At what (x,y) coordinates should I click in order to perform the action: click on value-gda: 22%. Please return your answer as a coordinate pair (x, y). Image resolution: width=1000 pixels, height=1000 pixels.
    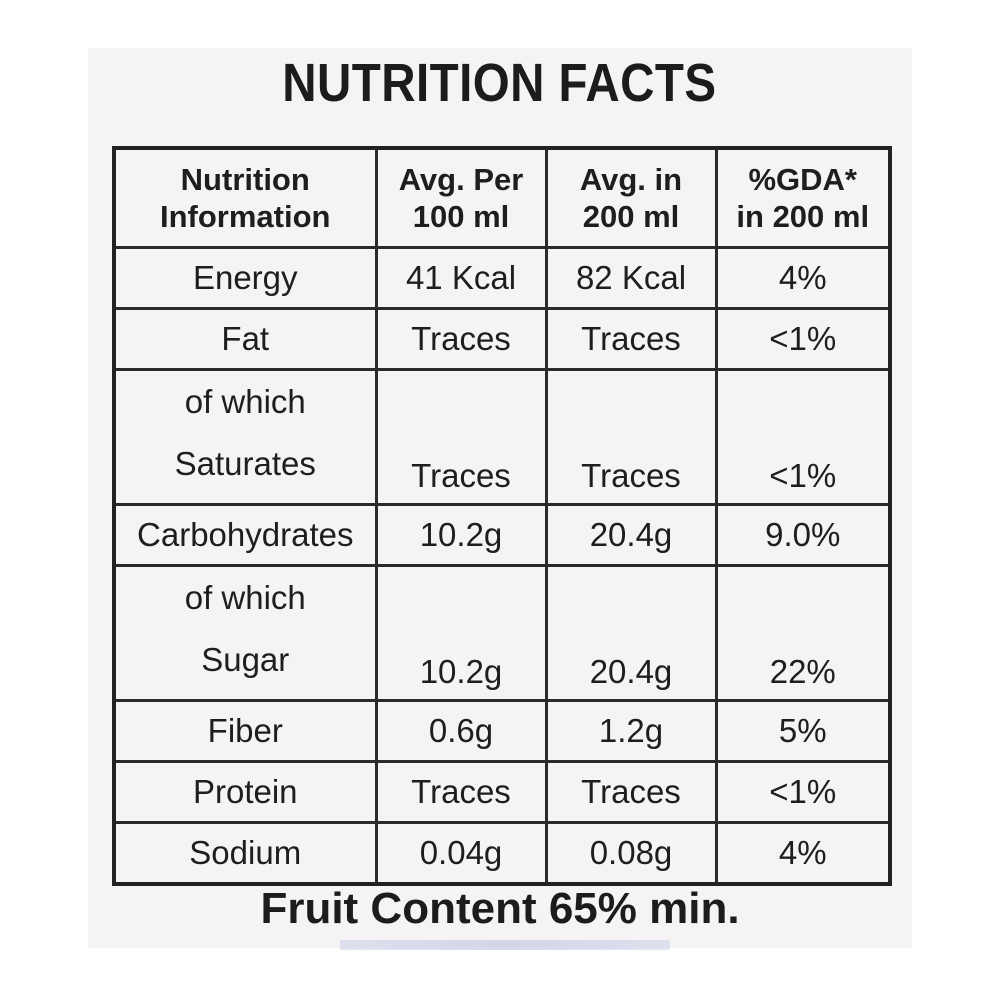
    Looking at the image, I should click on (803, 633).